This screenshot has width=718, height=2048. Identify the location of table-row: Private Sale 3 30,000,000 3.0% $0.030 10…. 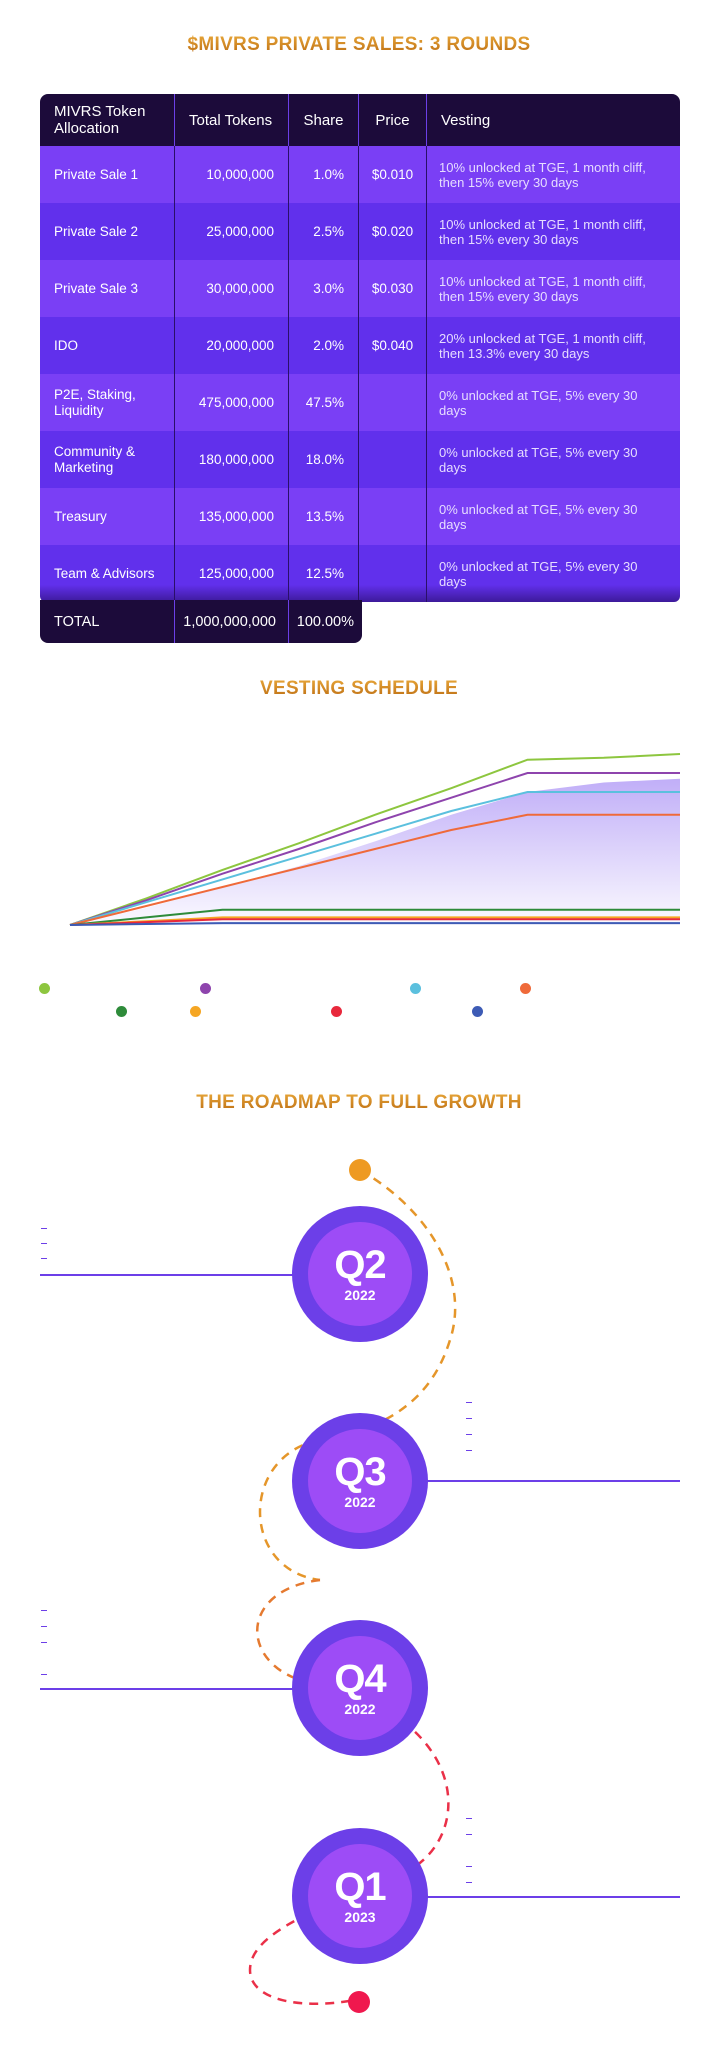
(360, 288).